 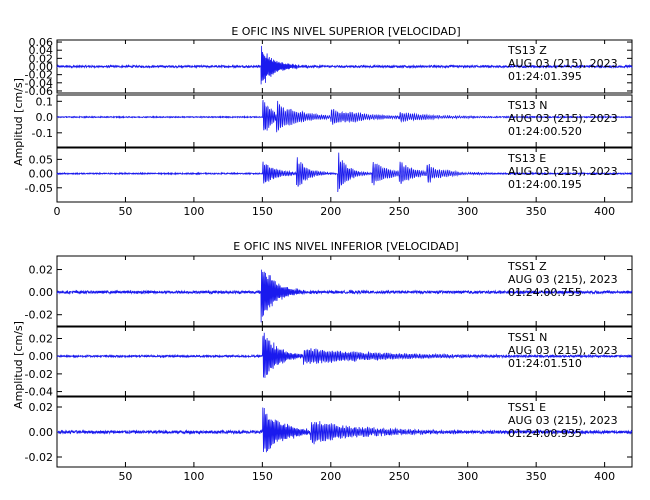 I want to click on time-label: 01:24:00.195, so click(x=545, y=184).